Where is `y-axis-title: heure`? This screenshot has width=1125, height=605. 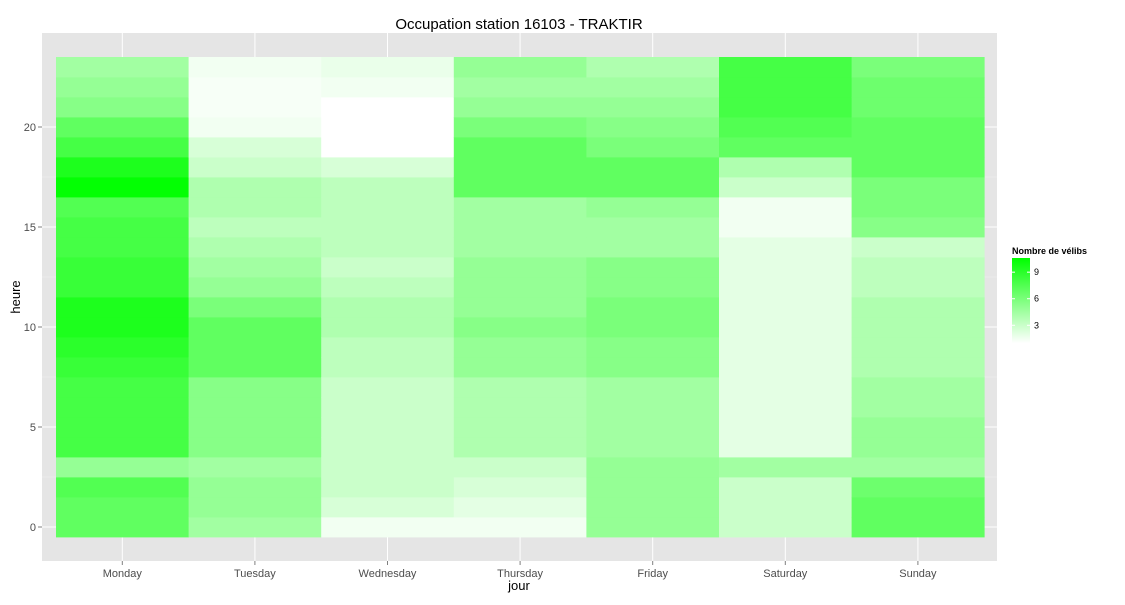
y-axis-title: heure is located at coordinates (15, 296).